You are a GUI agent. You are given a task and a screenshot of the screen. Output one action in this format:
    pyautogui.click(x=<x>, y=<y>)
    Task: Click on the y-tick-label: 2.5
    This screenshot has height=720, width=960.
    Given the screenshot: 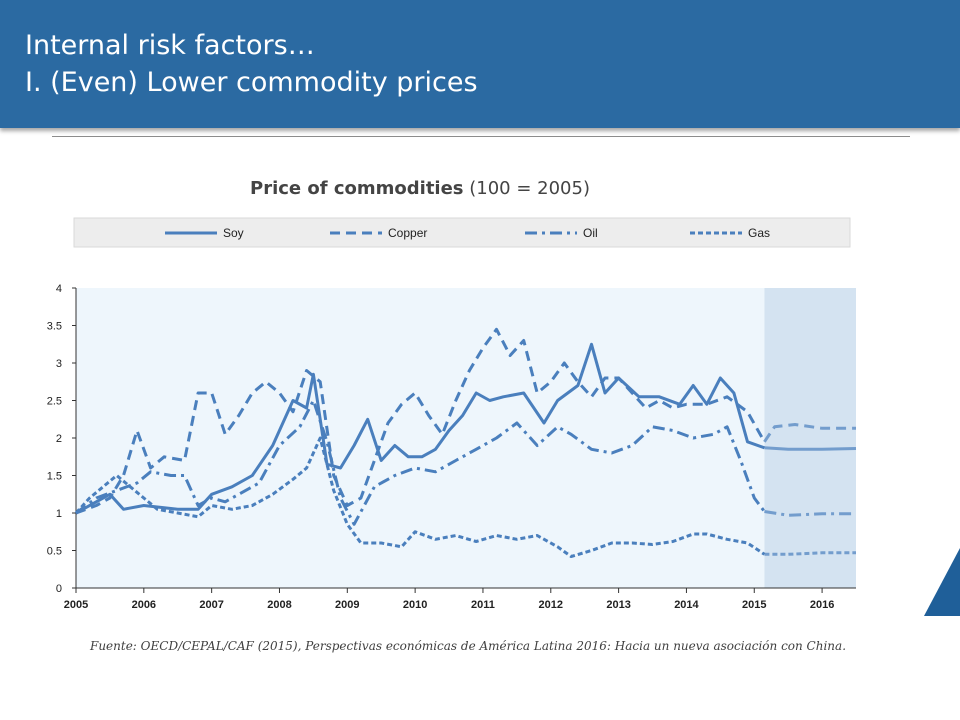 What is the action you would take?
    pyautogui.click(x=54, y=402)
    